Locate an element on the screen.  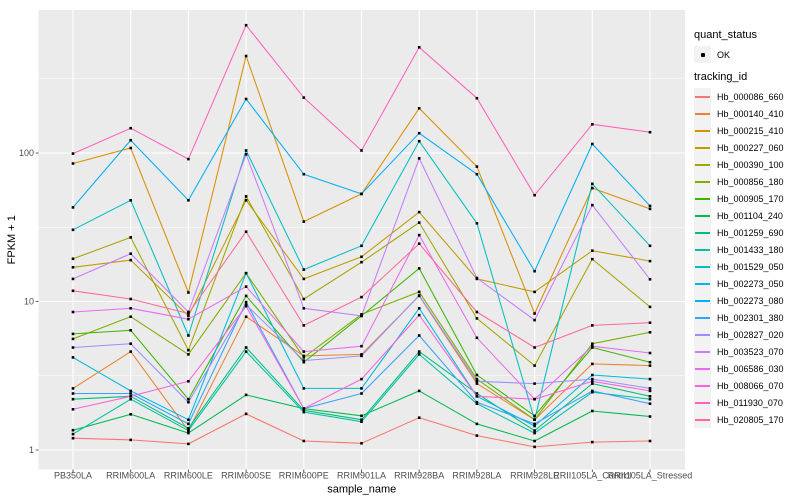
x-tick-label: RRIM600PE is located at coordinates (304, 476).